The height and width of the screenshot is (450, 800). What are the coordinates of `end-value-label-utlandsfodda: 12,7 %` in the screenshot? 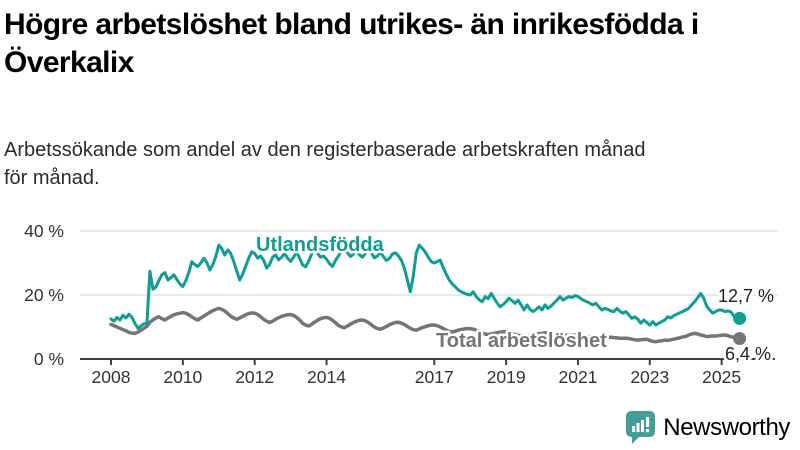 It's located at (746, 296).